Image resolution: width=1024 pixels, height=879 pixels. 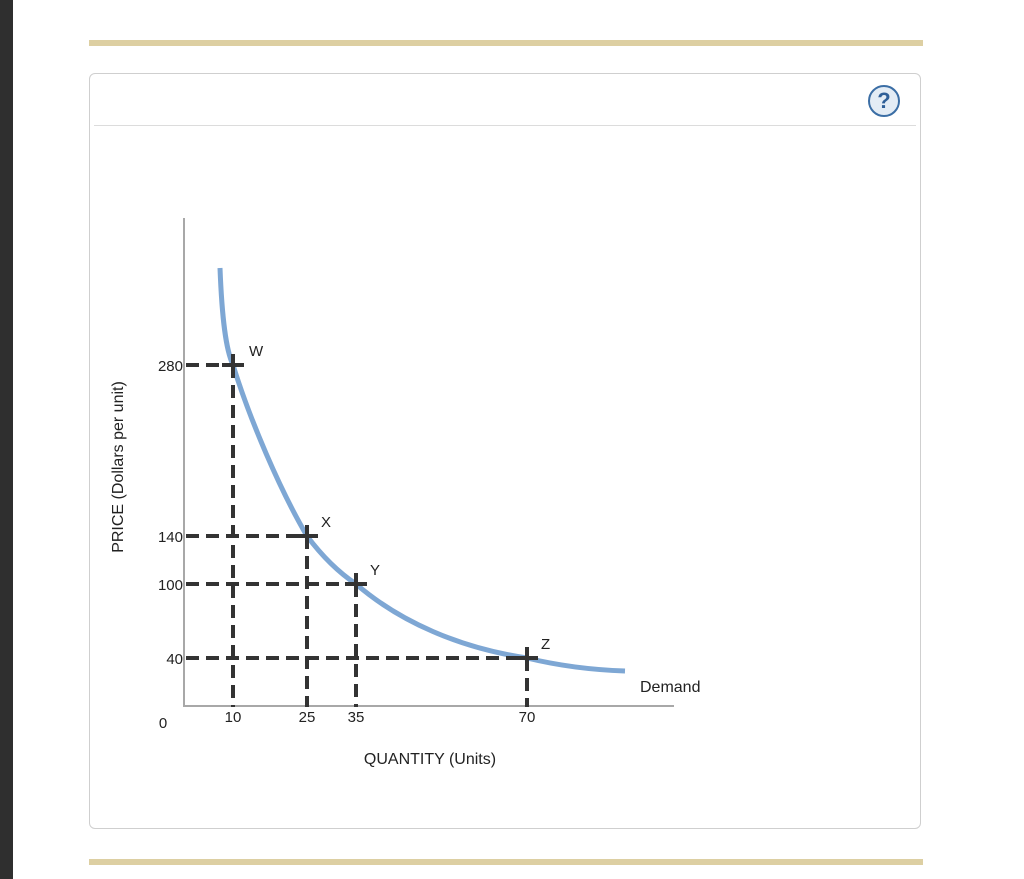 I want to click on origin-label: 0, so click(x=163, y=723).